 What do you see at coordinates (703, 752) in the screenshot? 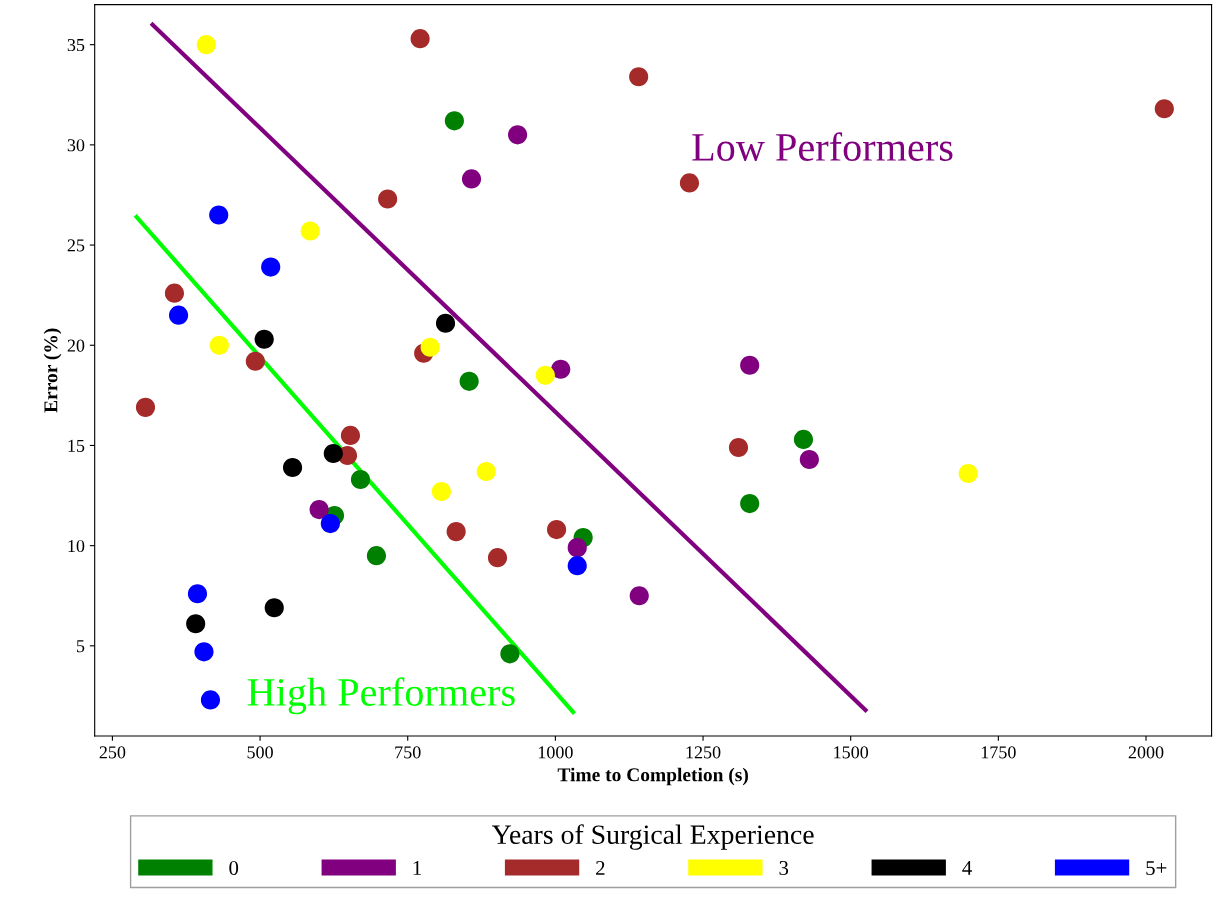
I see `x-tick-label: 1250` at bounding box center [703, 752].